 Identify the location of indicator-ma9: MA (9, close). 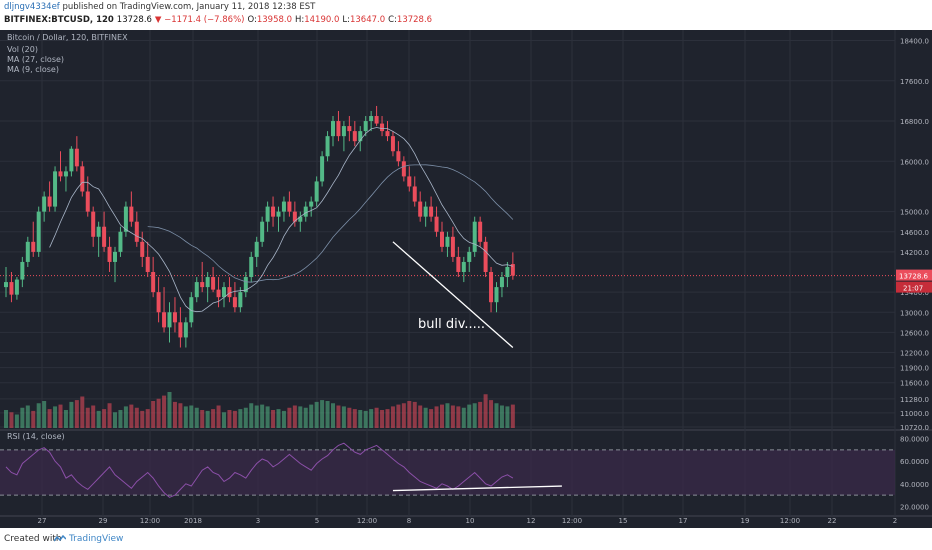
(33, 69).